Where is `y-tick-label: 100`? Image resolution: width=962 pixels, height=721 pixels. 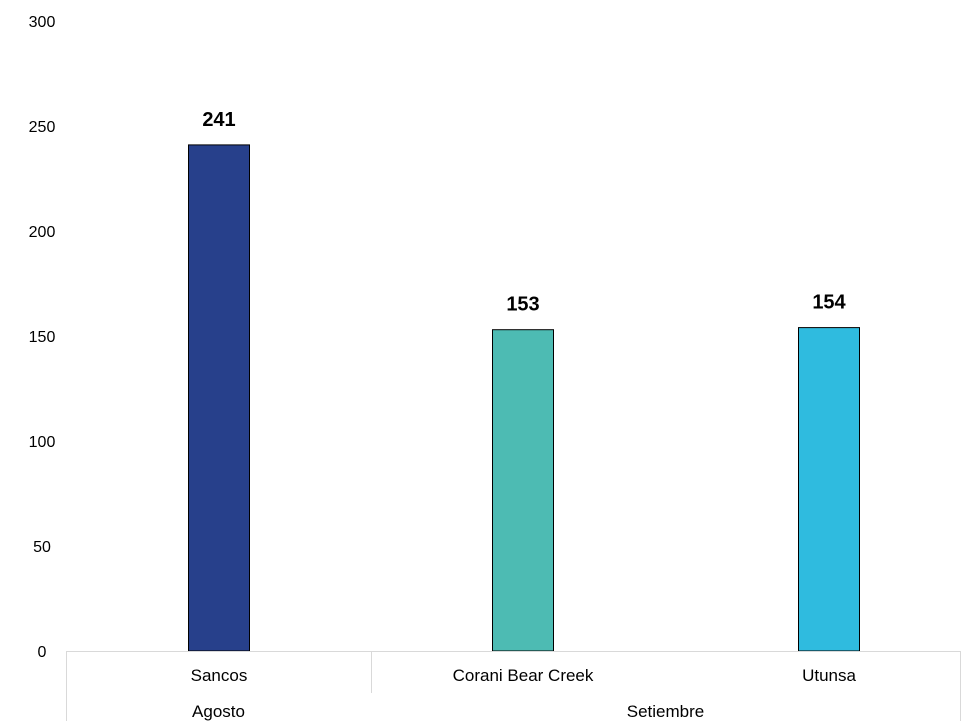
y-tick-label: 100 is located at coordinates (42, 442).